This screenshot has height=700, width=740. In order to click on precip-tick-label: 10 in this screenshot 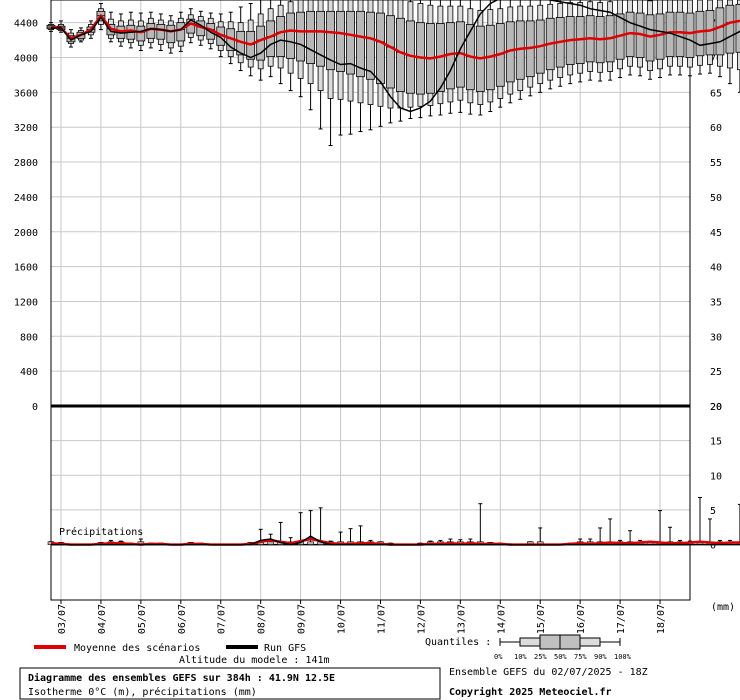, I will do `click(716, 476)`.